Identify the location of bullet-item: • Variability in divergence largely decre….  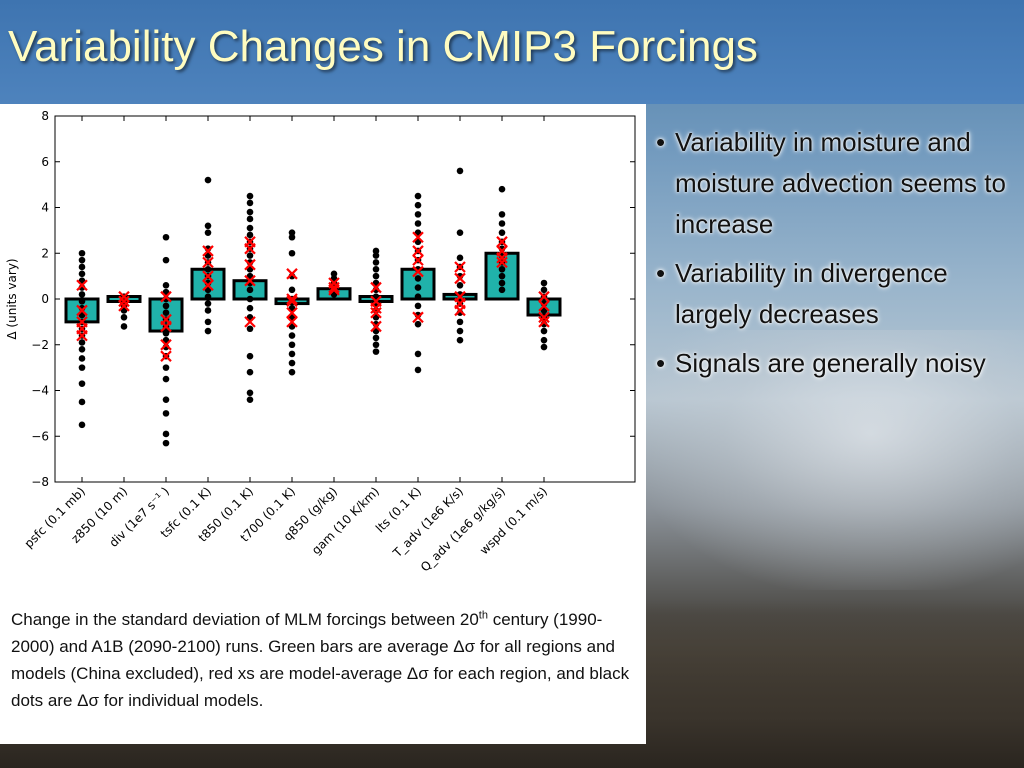
(837, 294).